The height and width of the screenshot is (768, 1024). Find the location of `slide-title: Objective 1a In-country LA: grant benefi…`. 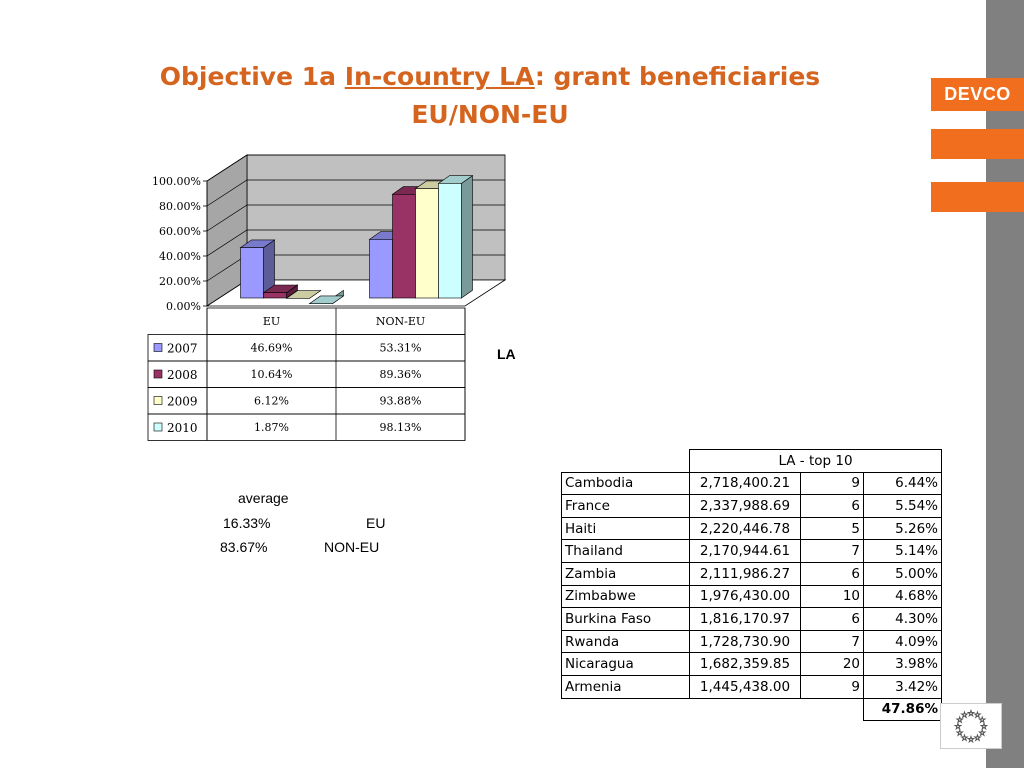

slide-title: Objective 1a In-country LA: grant benefi… is located at coordinates (490, 96).